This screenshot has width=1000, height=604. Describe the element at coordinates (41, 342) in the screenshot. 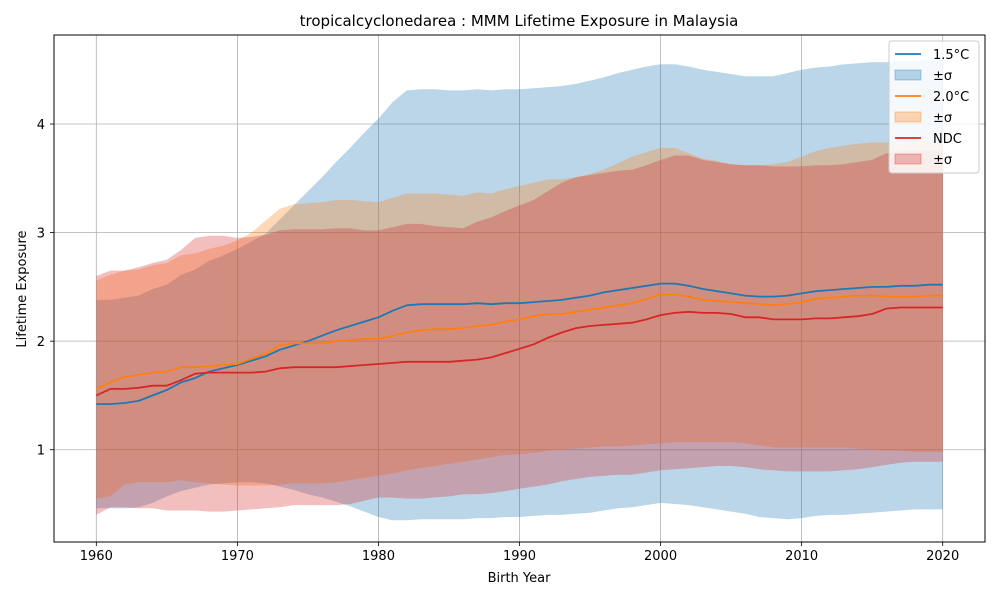

I see `y-tick-label: 2` at that location.